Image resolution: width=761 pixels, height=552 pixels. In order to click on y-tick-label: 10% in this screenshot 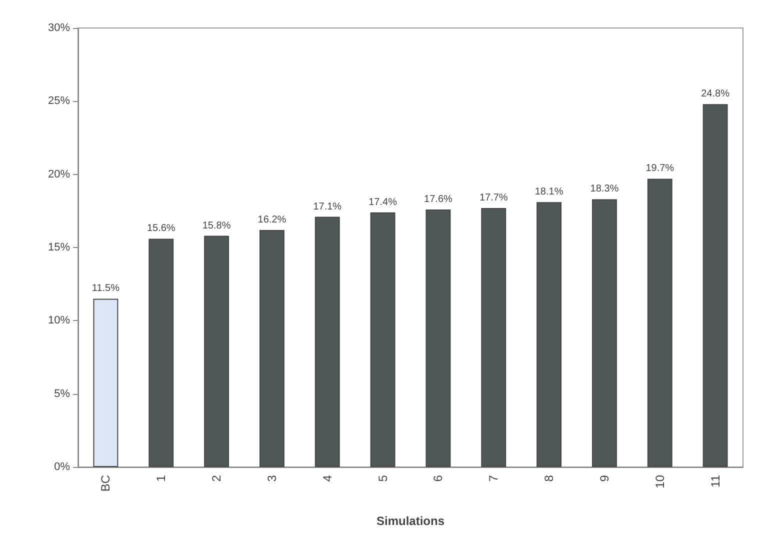, I will do `click(59, 320)`.